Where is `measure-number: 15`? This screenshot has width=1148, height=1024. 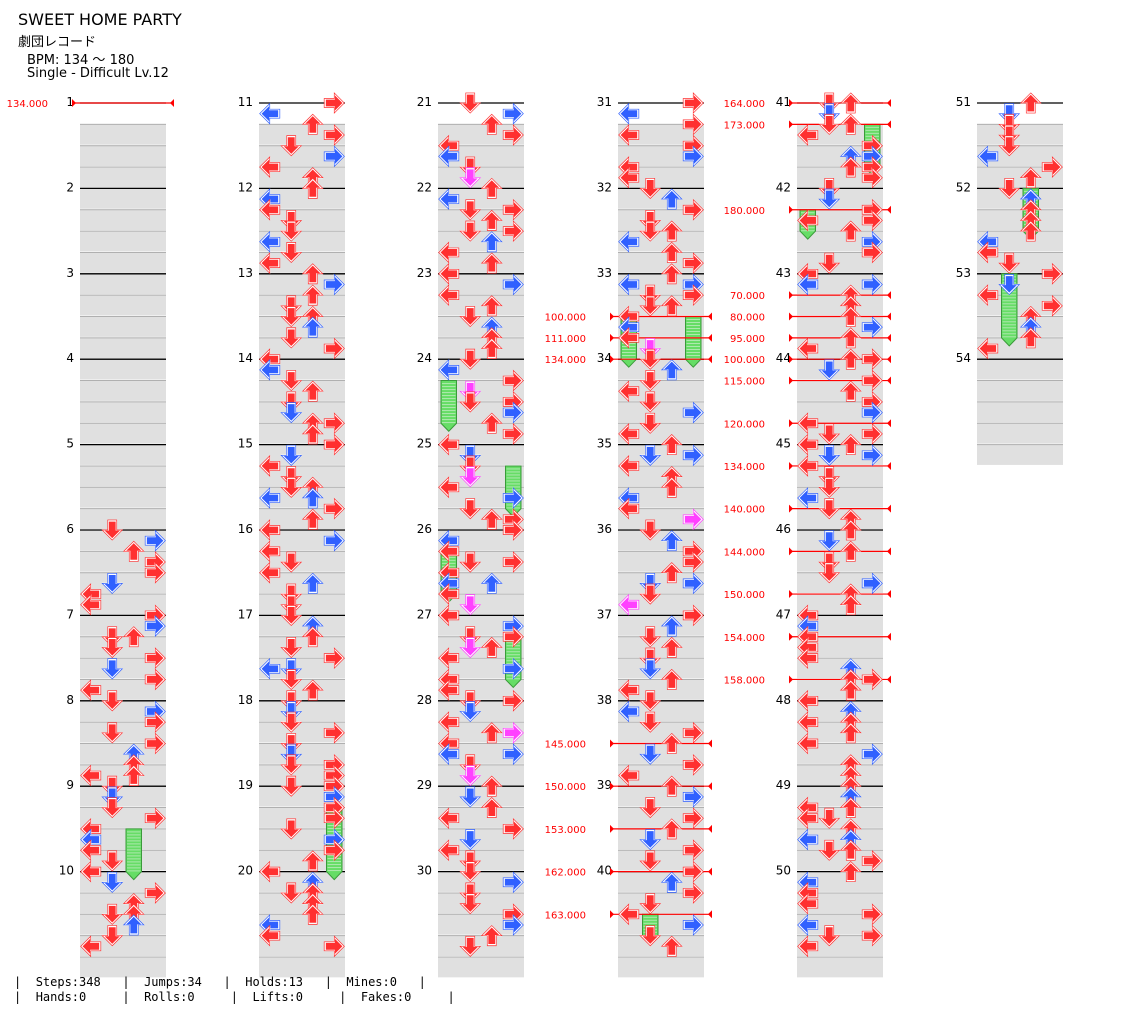 measure-number: 15 is located at coordinates (245, 444).